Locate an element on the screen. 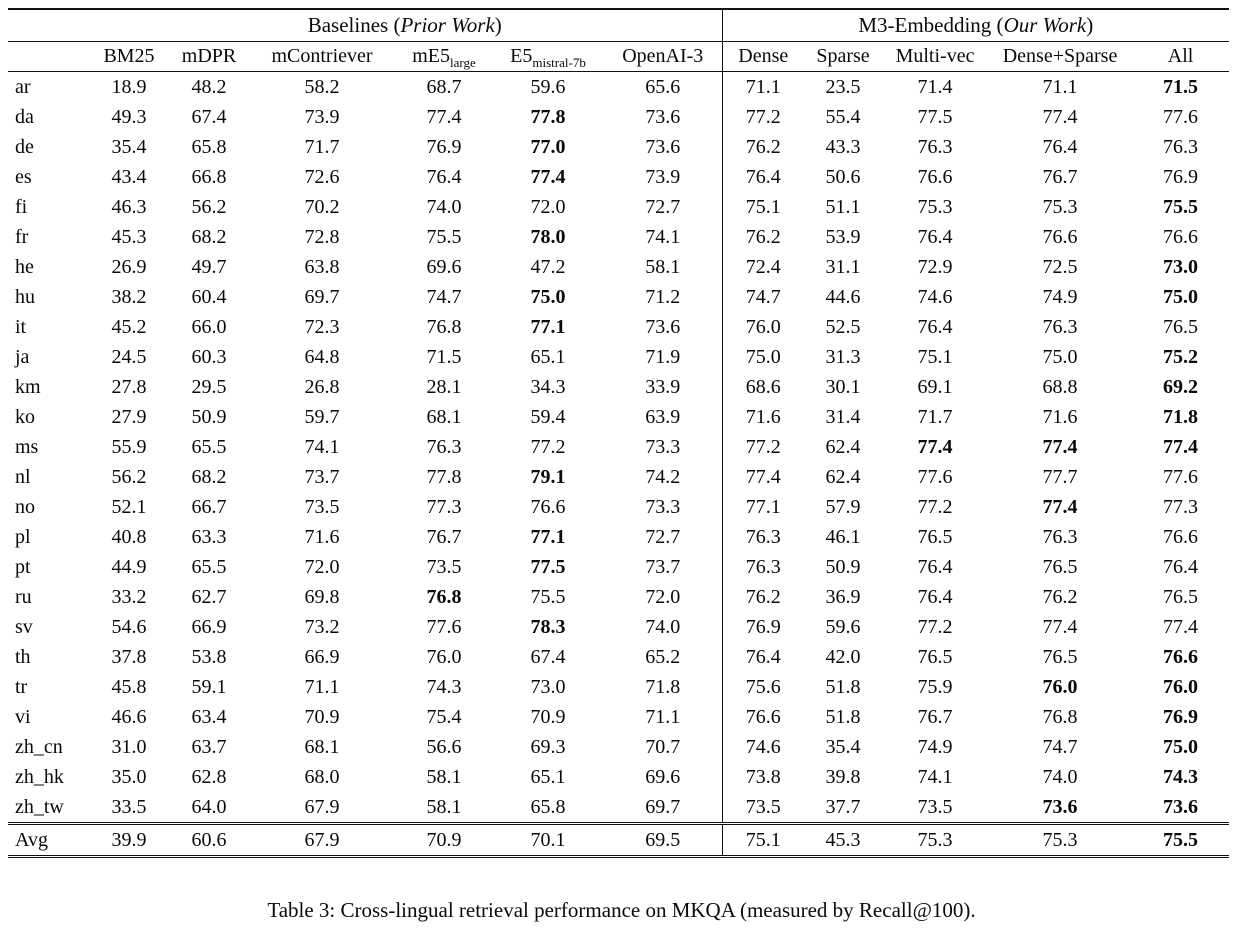 This screenshot has width=1243, height=933. column-header-bm25: BM25 is located at coordinates (129, 56).